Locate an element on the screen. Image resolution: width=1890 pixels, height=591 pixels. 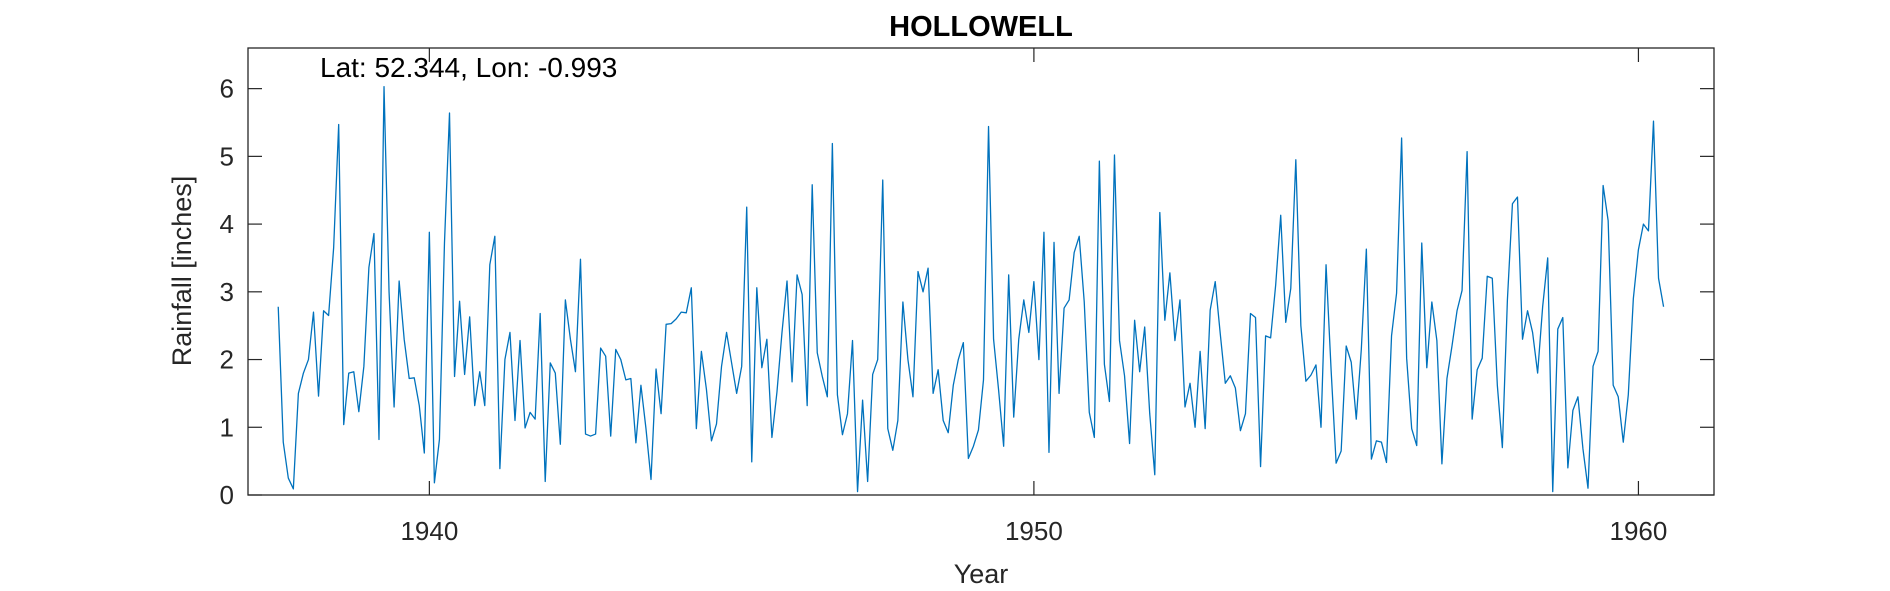
y-tick-label: 6 is located at coordinates (227, 89).